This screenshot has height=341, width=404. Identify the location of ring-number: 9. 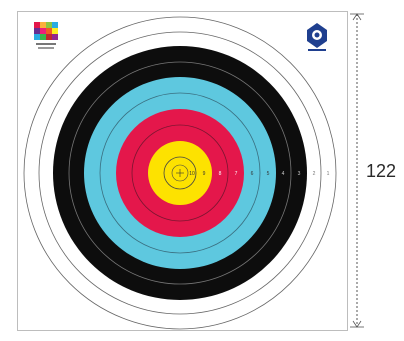
(204, 174).